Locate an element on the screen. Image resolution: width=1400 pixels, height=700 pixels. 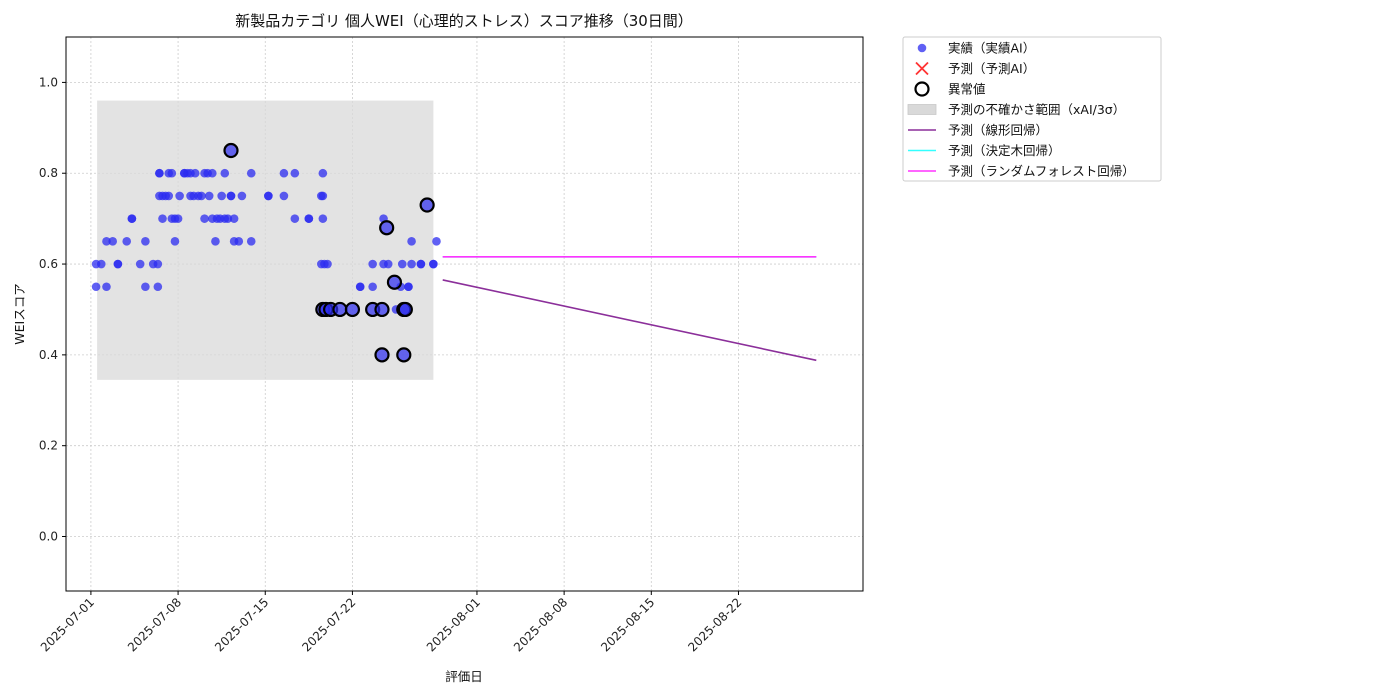
legend-label: 予測（線形回帰） is located at coordinates (998, 130).